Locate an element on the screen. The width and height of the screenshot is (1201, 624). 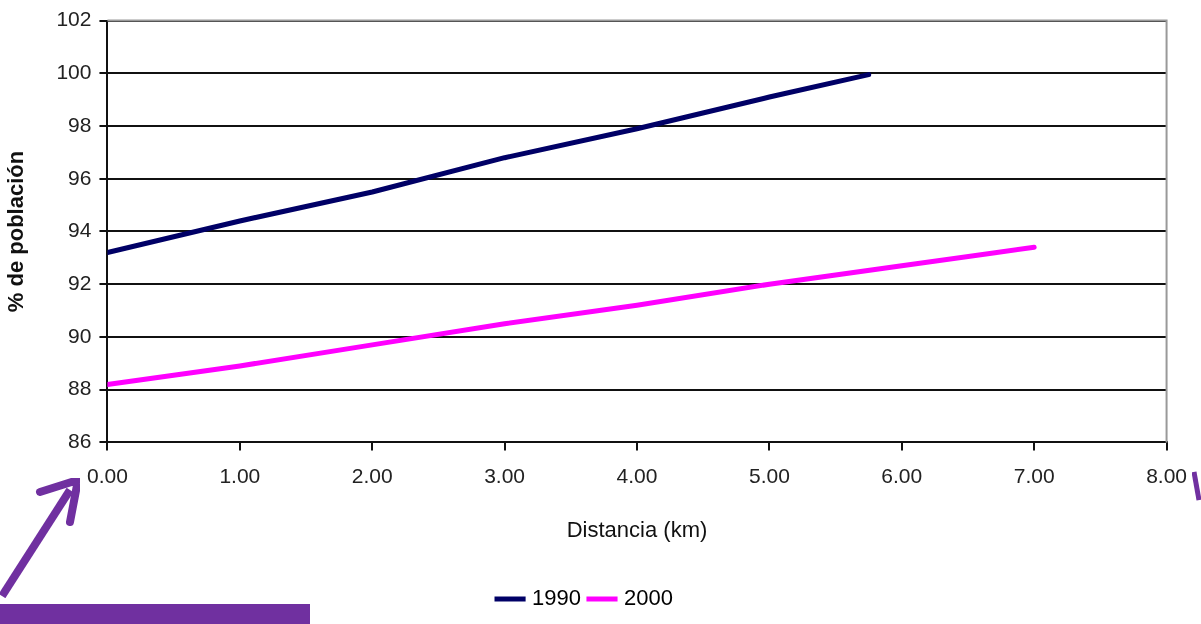
x-tick-label: 5.00 is located at coordinates (769, 475).